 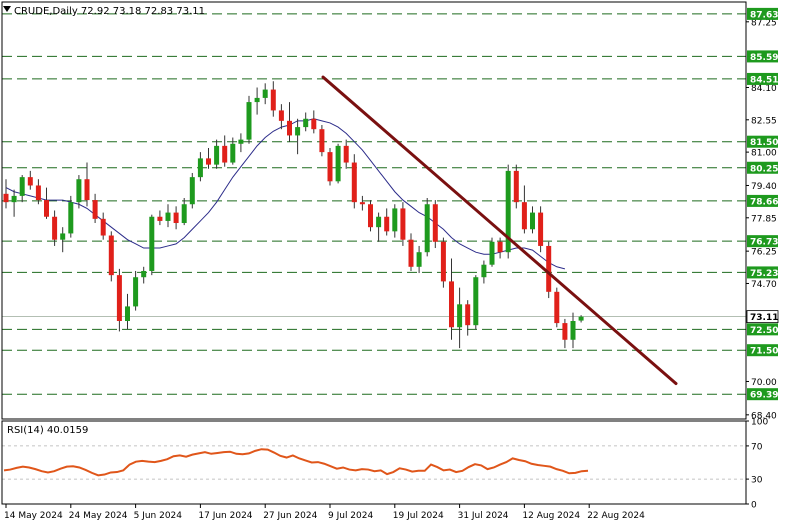 I want to click on level-price-label: 76.73, so click(x=764, y=243).